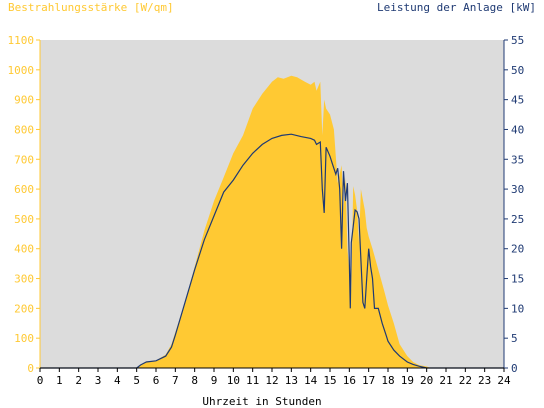  I want to click on x-tick-label: 3, so click(98, 380).